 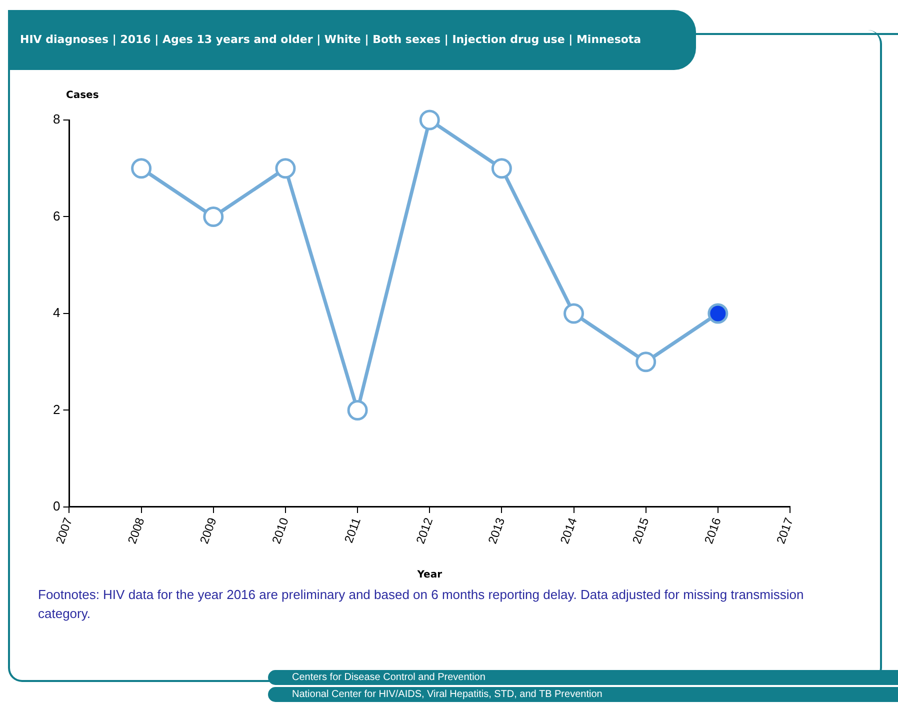 What do you see at coordinates (56, 119) in the screenshot?
I see `y-tick-label: 8` at bounding box center [56, 119].